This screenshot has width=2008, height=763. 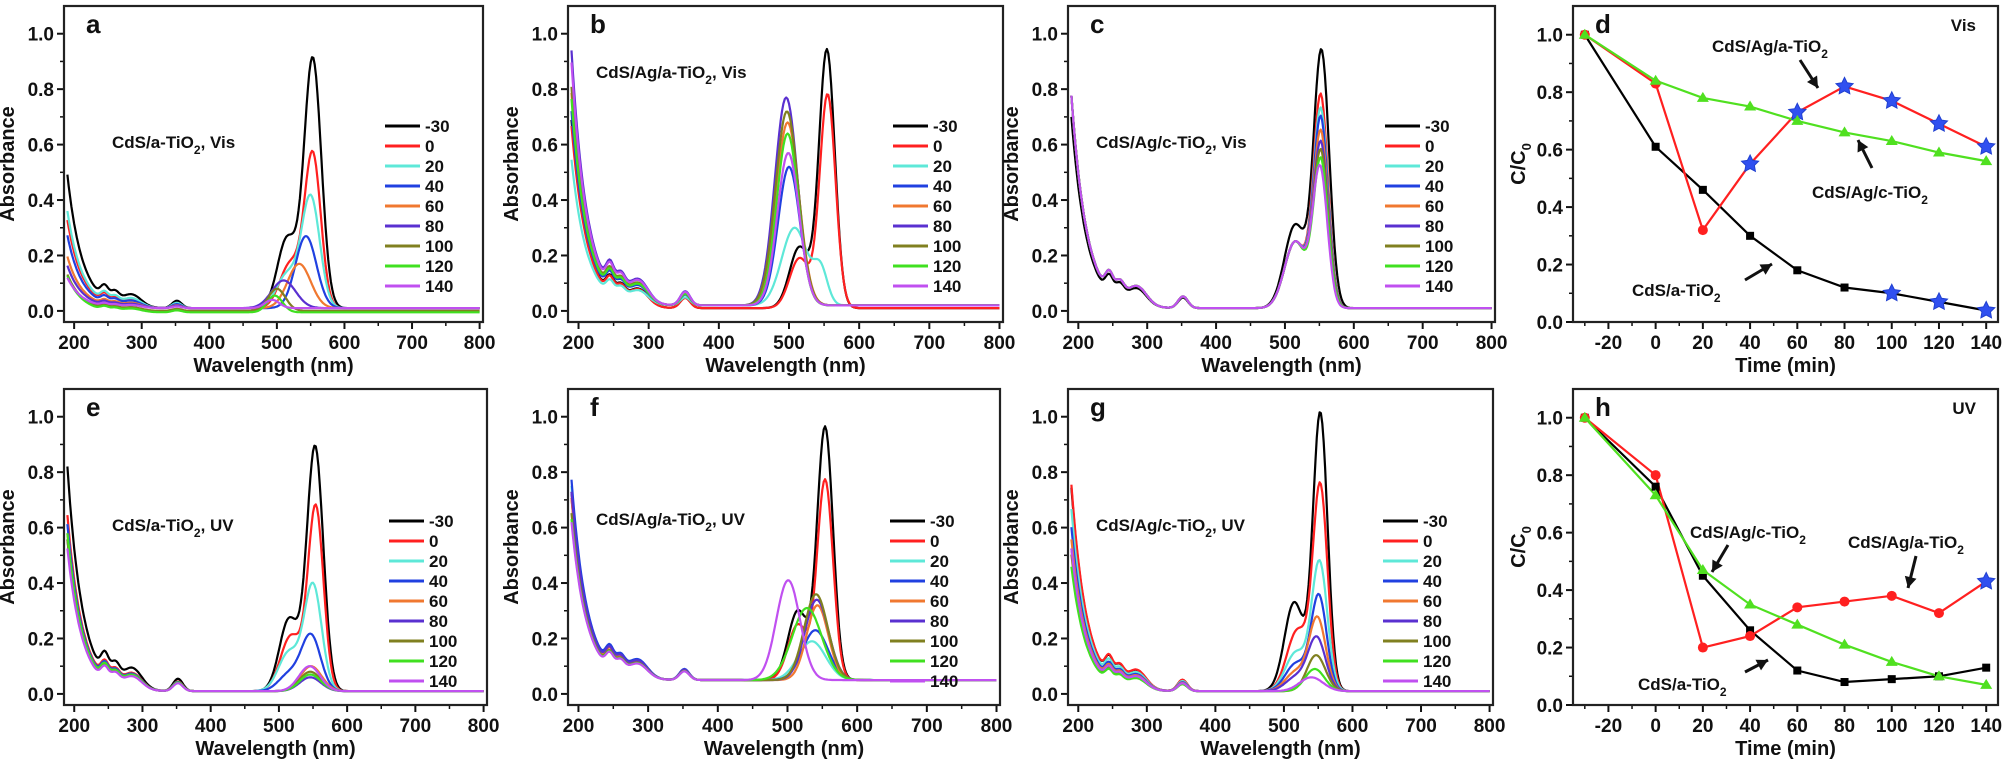 What do you see at coordinates (1939, 726) in the screenshot?
I see `x-tick-label: 120` at bounding box center [1939, 726].